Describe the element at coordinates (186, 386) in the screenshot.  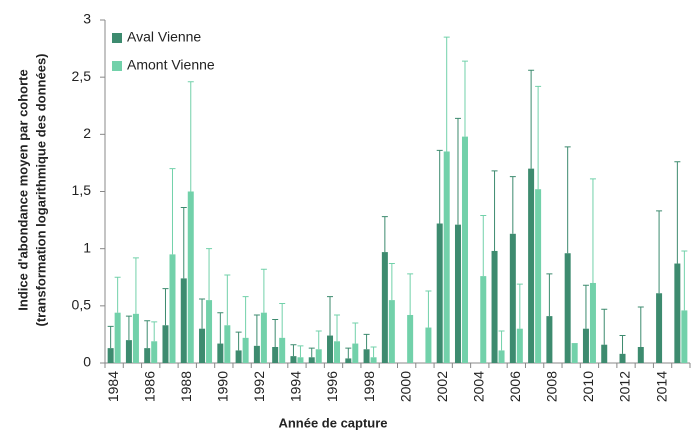
I see `x-tick-label: 1988` at that location.